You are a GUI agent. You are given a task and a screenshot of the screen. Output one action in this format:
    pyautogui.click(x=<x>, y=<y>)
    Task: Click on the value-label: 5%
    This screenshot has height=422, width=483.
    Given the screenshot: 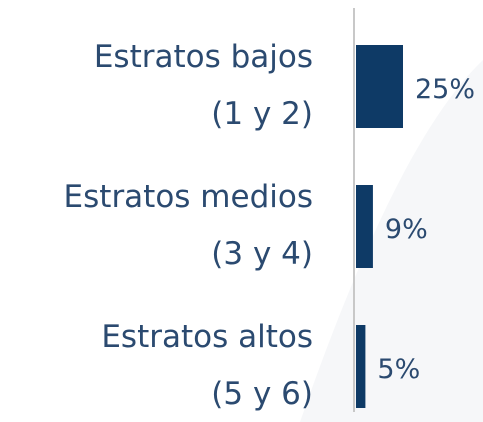 What is the action you would take?
    pyautogui.click(x=399, y=369)
    